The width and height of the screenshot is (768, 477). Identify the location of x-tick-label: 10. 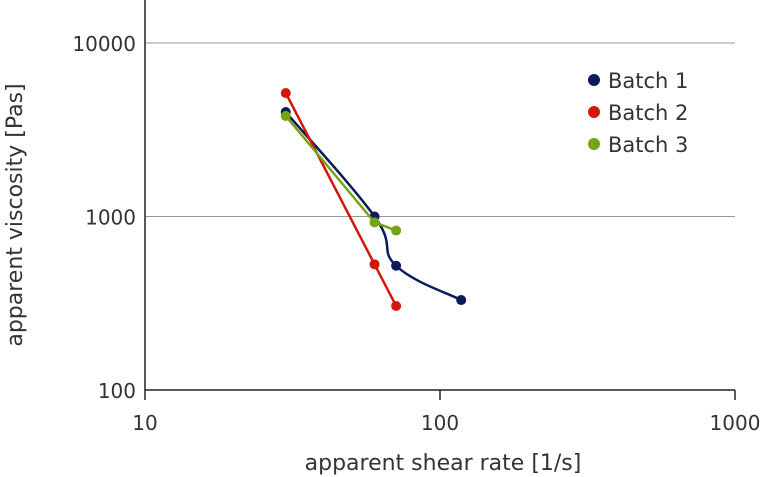
(144, 423).